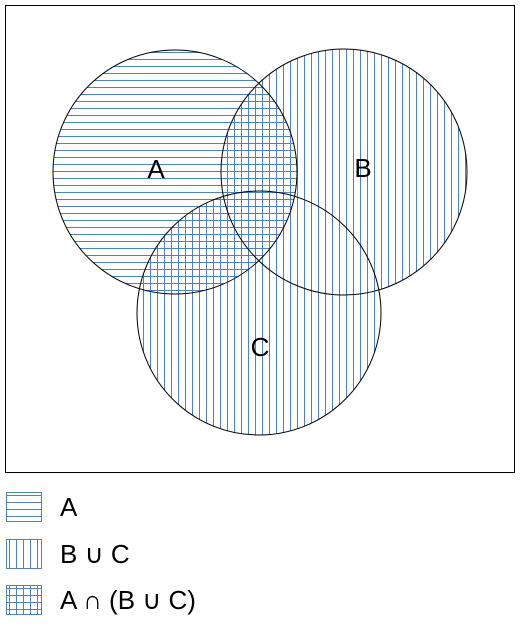 This screenshot has width=521, height=638. Describe the element at coordinates (24, 507) in the screenshot. I see `horizontal-hatch-swatch` at that location.